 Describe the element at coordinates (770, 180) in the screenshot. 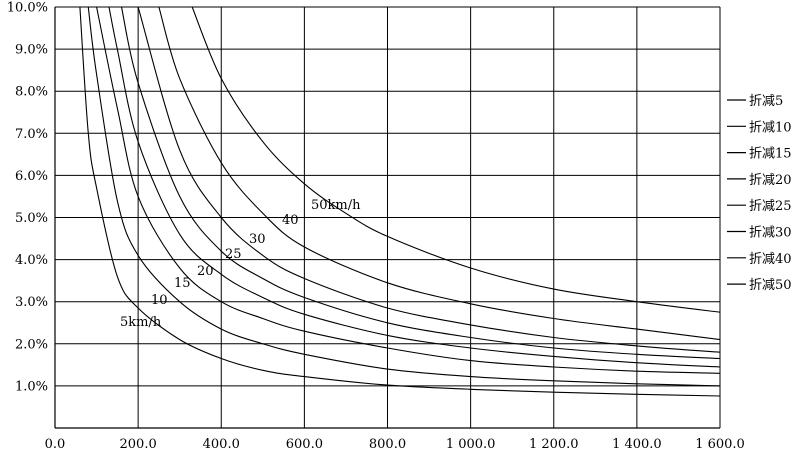

I see `legend-label: 折减20` at that location.